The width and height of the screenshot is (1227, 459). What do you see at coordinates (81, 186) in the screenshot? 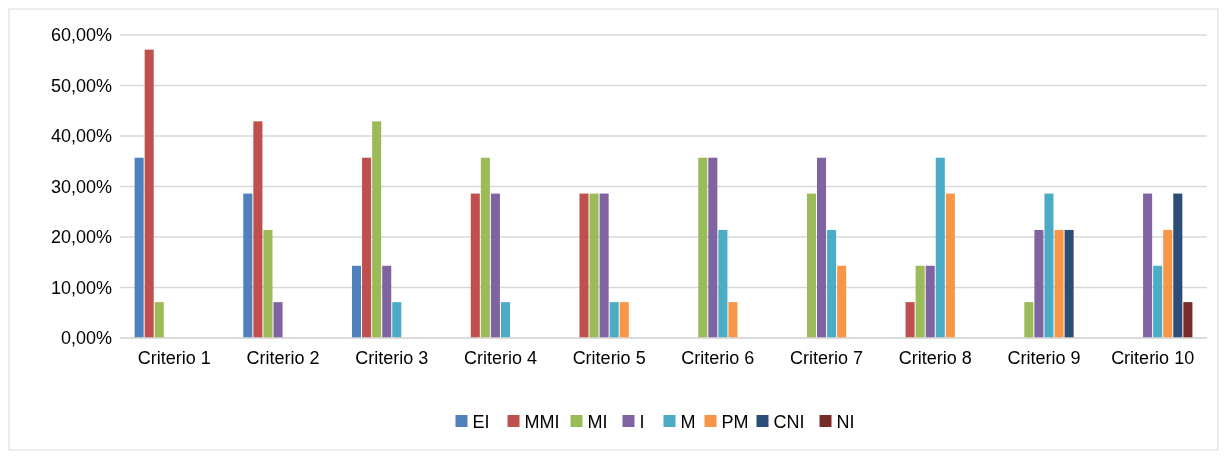
I see `y-tick-label: 30,00%` at bounding box center [81, 186].